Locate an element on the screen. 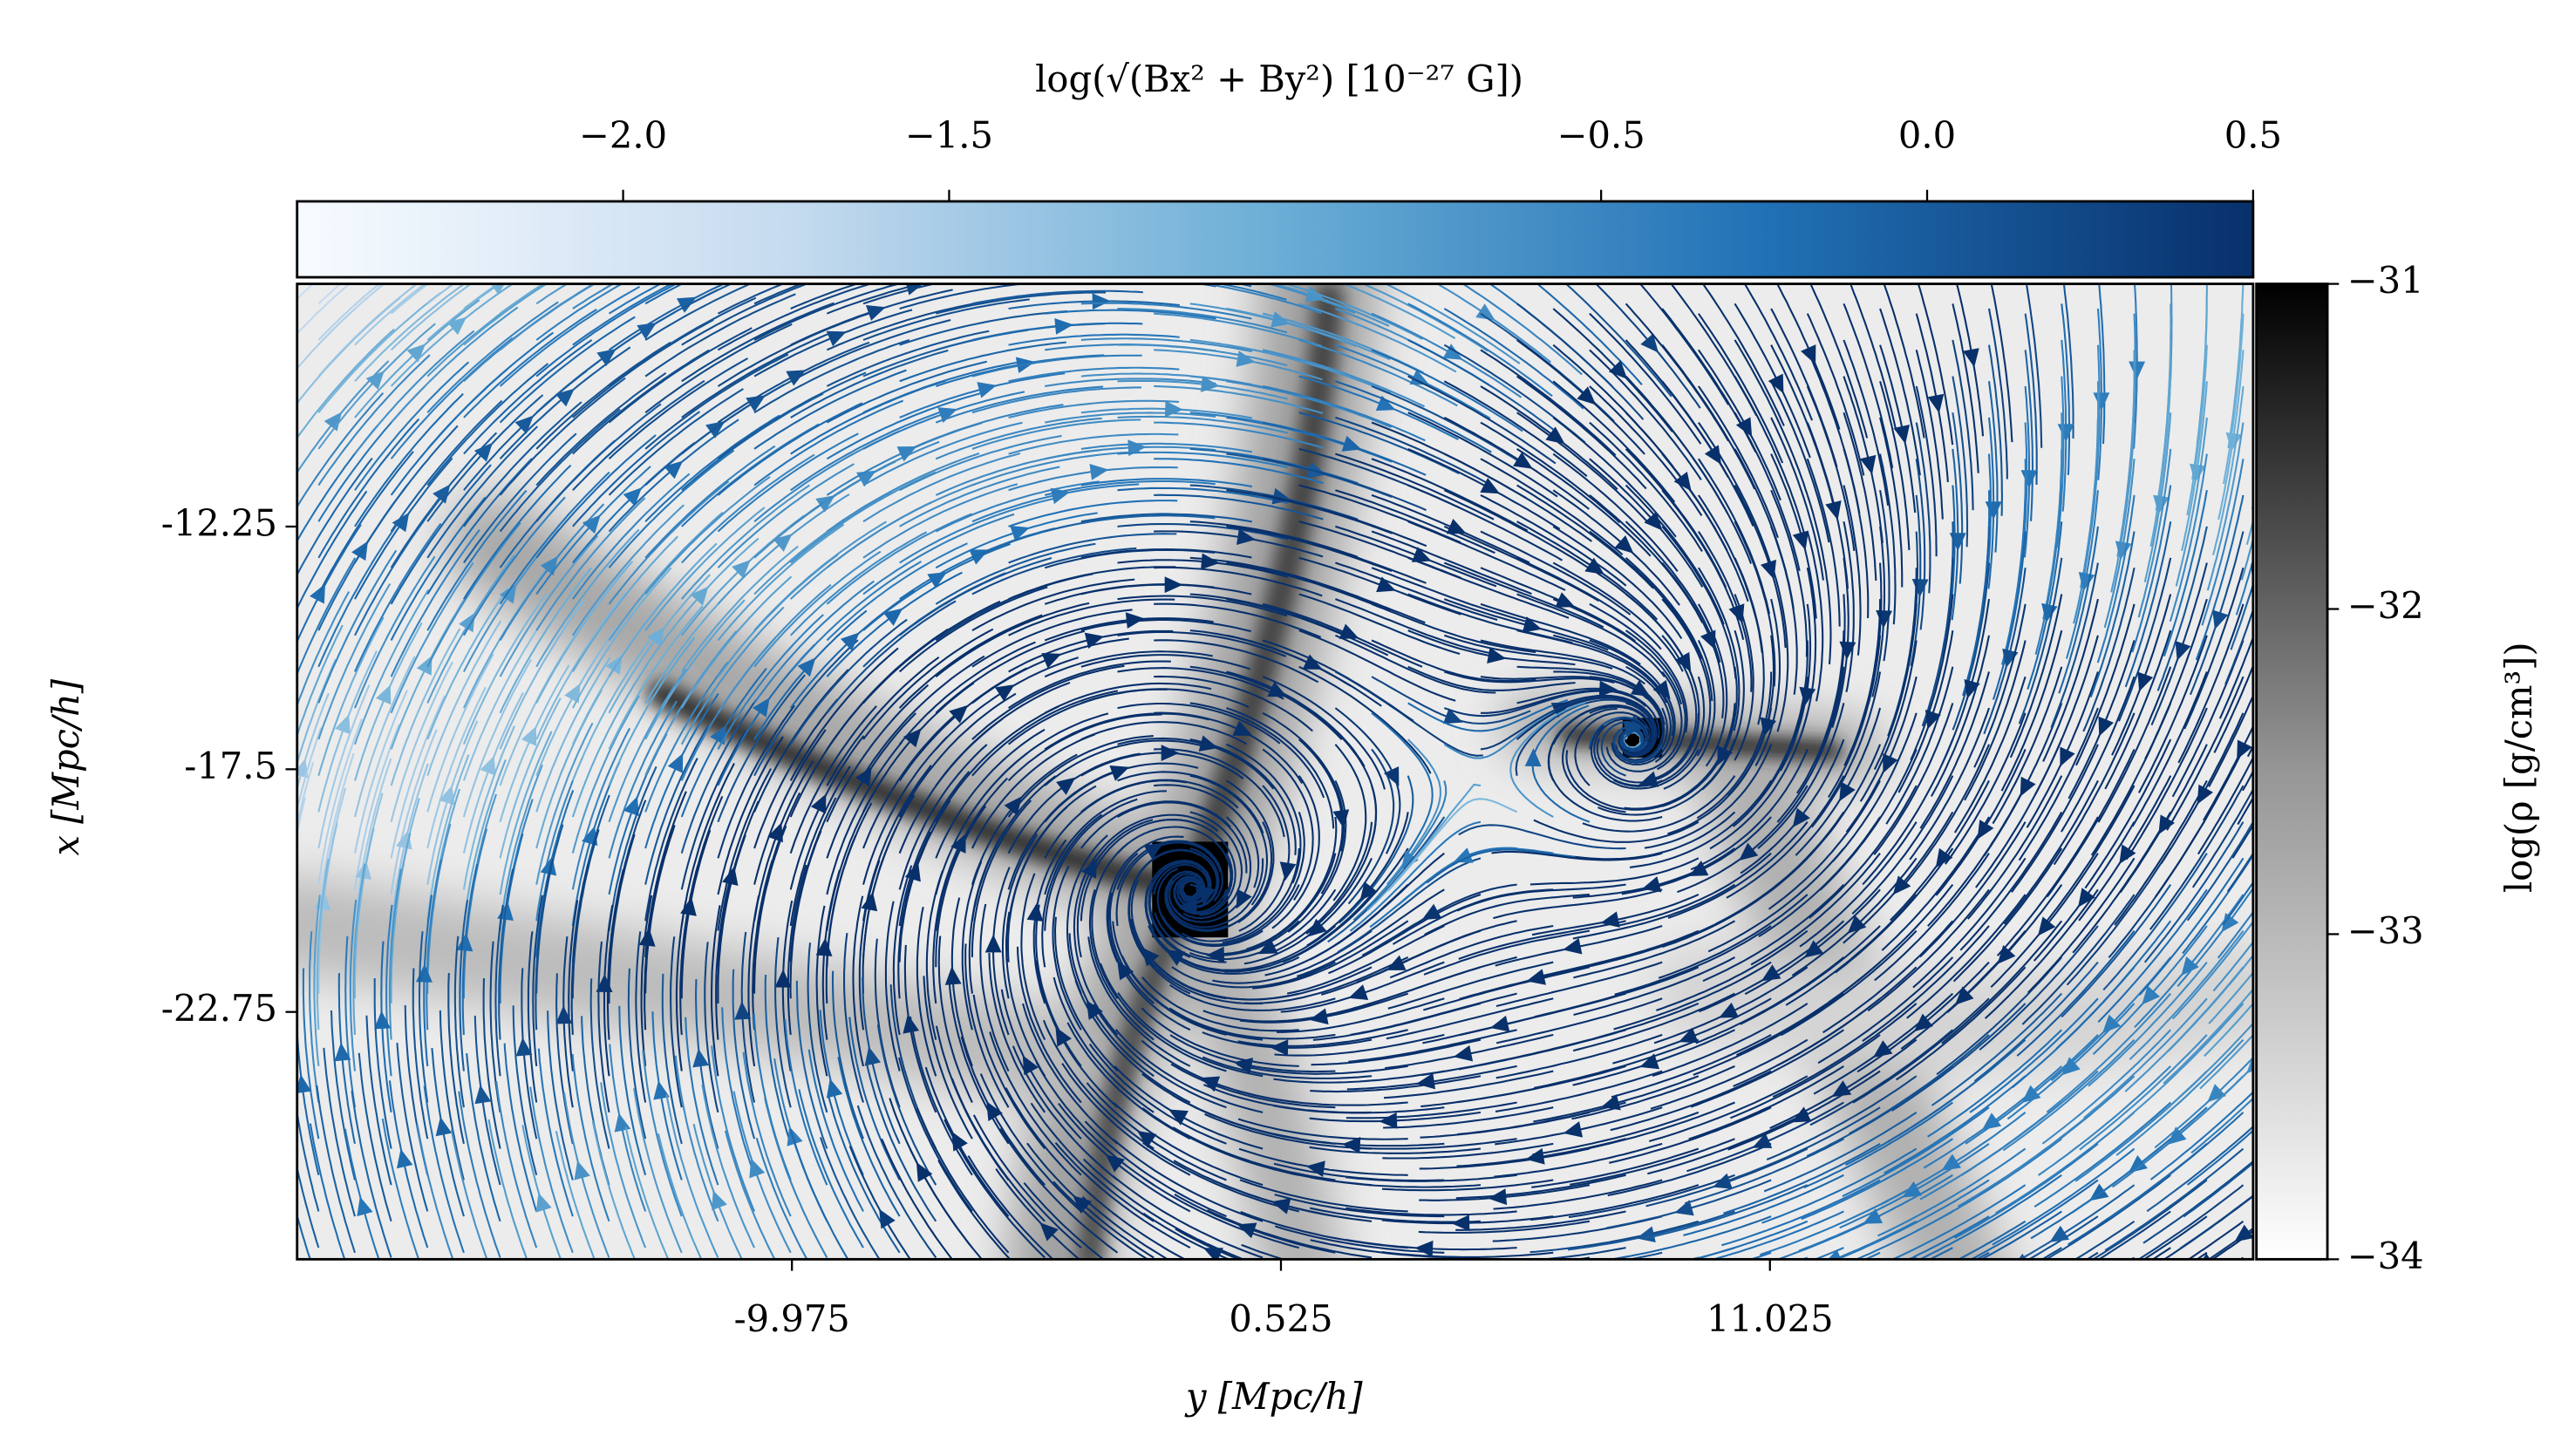  colorbar-top-label: log(√(Bx² + By²) [10⁻²⁷ G]) is located at coordinates (1279, 79).